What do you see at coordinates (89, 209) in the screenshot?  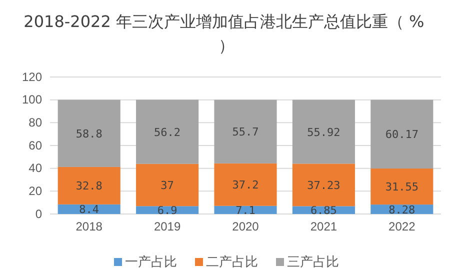 I see `data-label: 8.4` at bounding box center [89, 209].